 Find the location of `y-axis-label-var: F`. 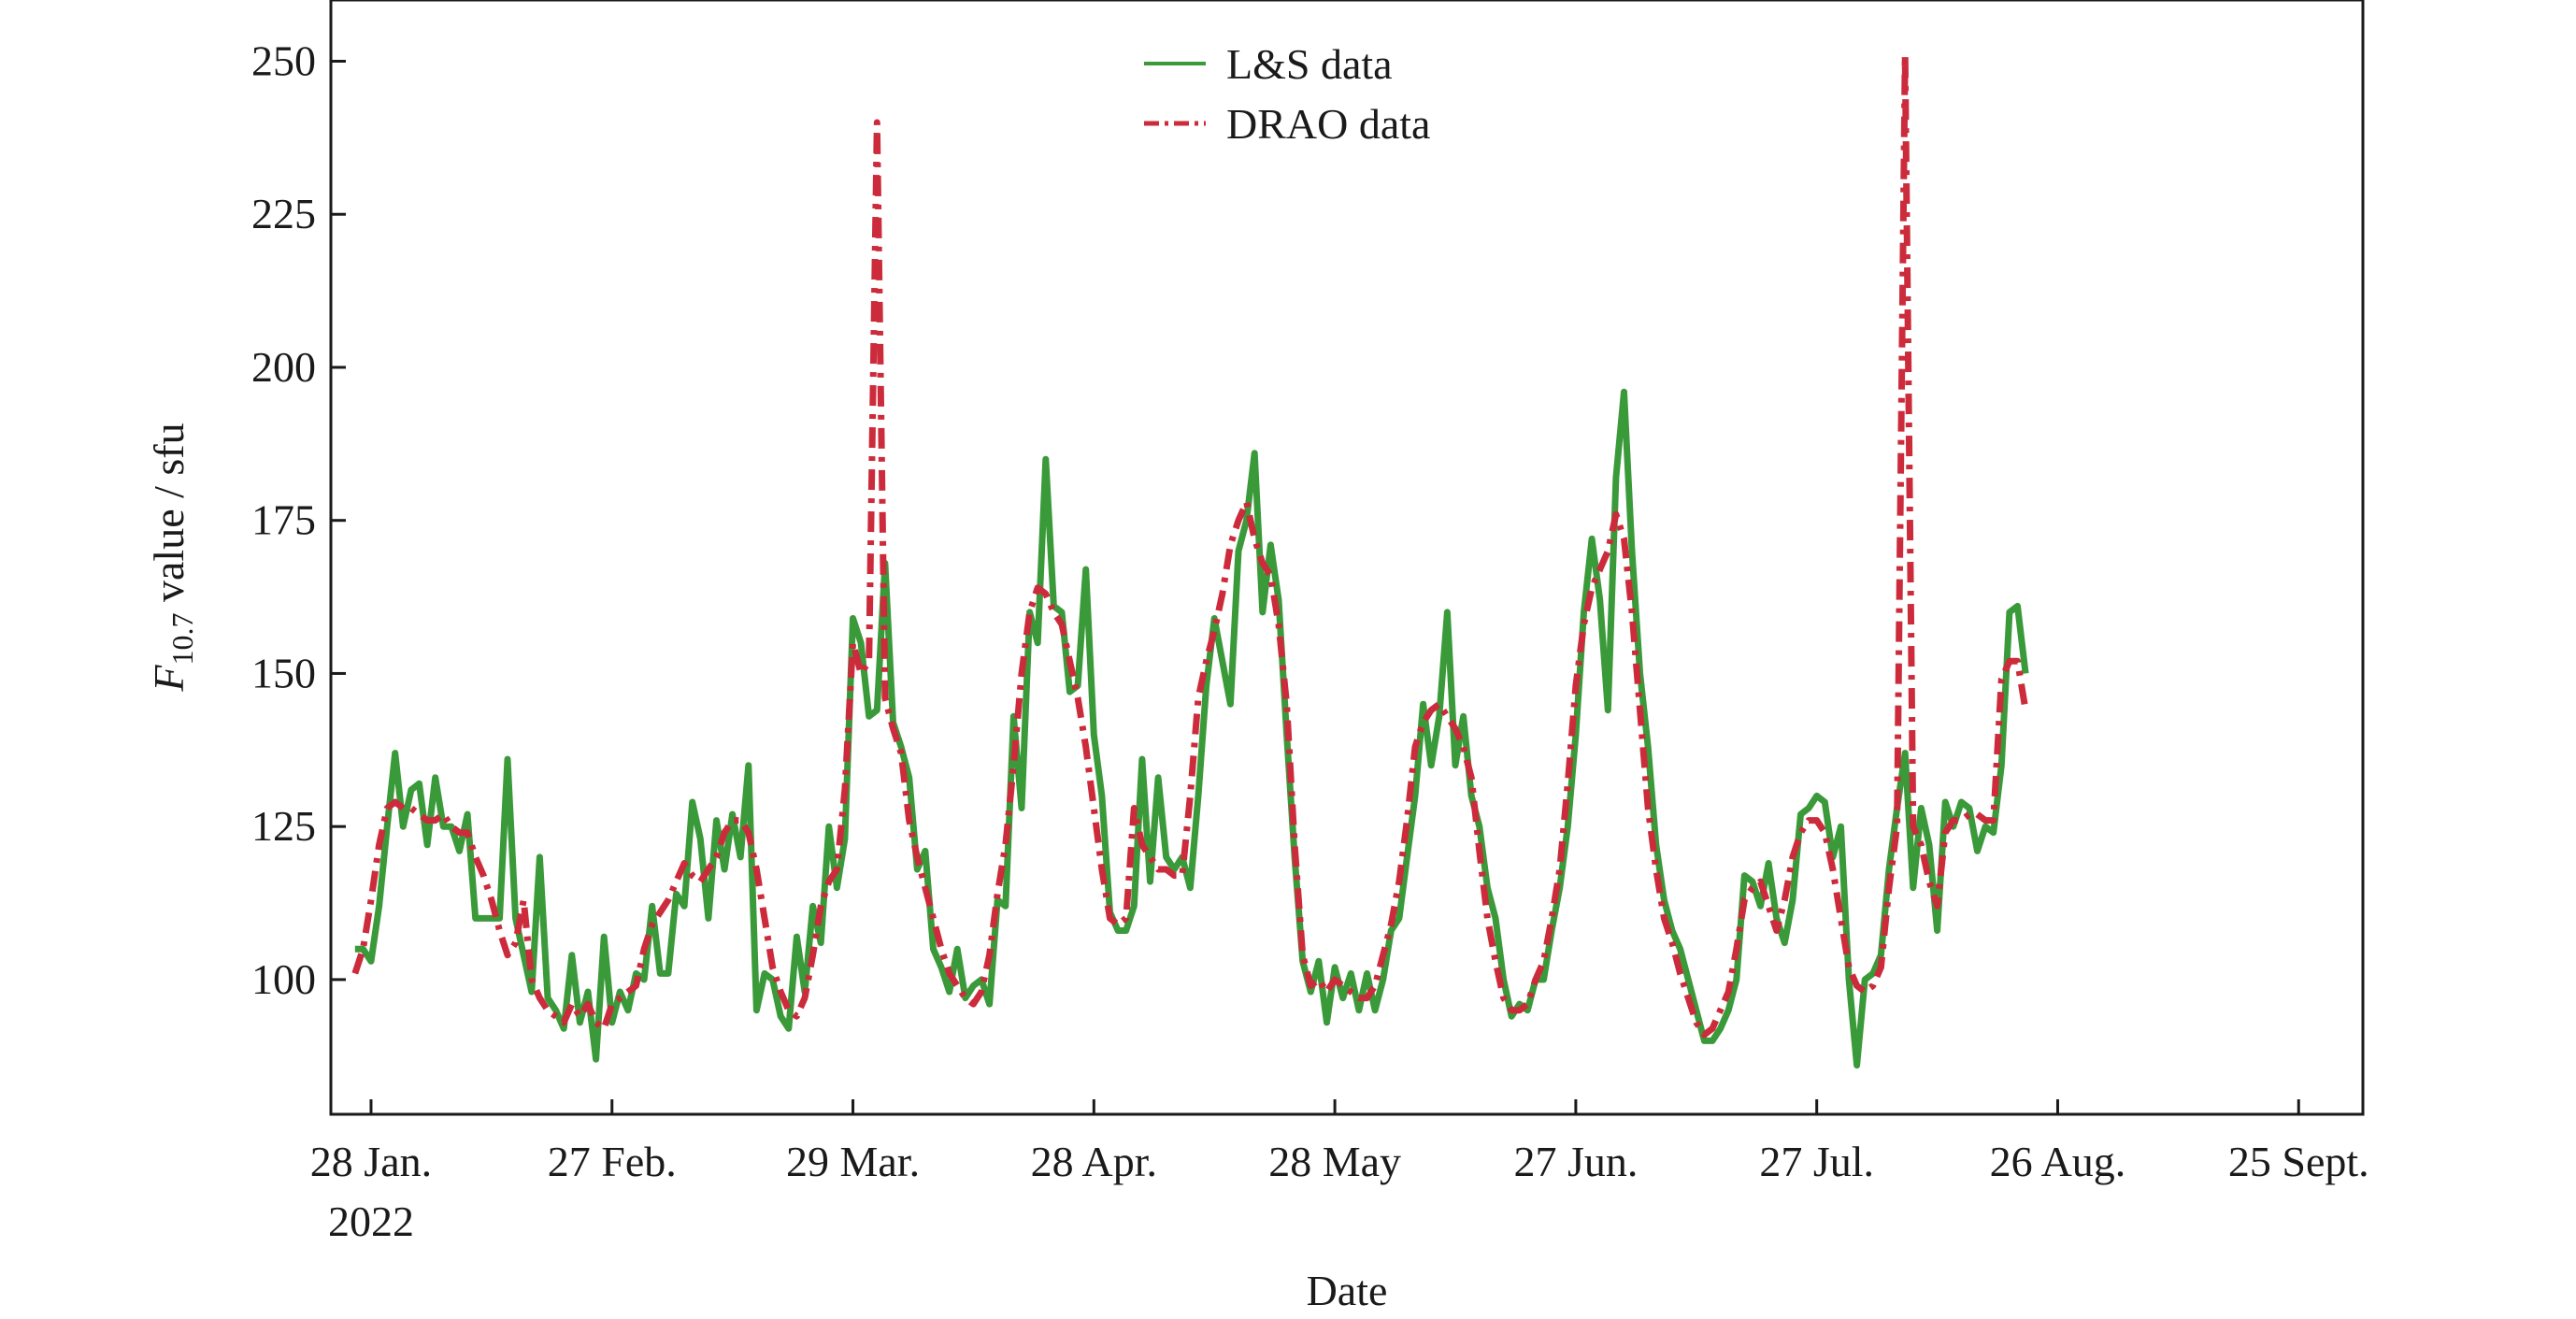

y-axis-label-var: F is located at coordinates (169, 679).